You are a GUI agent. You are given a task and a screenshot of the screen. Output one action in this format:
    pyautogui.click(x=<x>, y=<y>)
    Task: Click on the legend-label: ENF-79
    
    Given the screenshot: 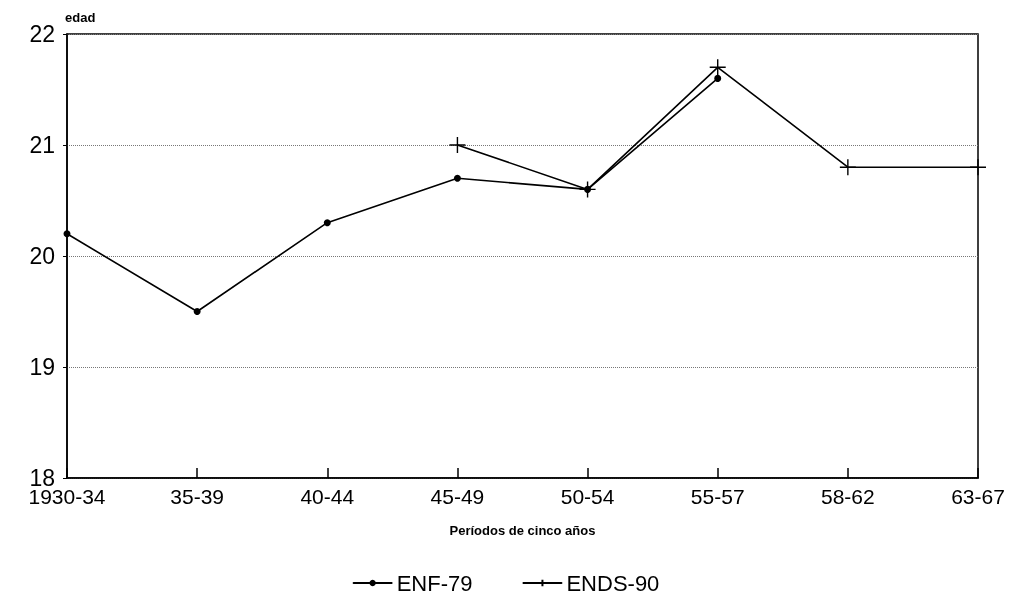 What is the action you would take?
    pyautogui.click(x=434, y=583)
    